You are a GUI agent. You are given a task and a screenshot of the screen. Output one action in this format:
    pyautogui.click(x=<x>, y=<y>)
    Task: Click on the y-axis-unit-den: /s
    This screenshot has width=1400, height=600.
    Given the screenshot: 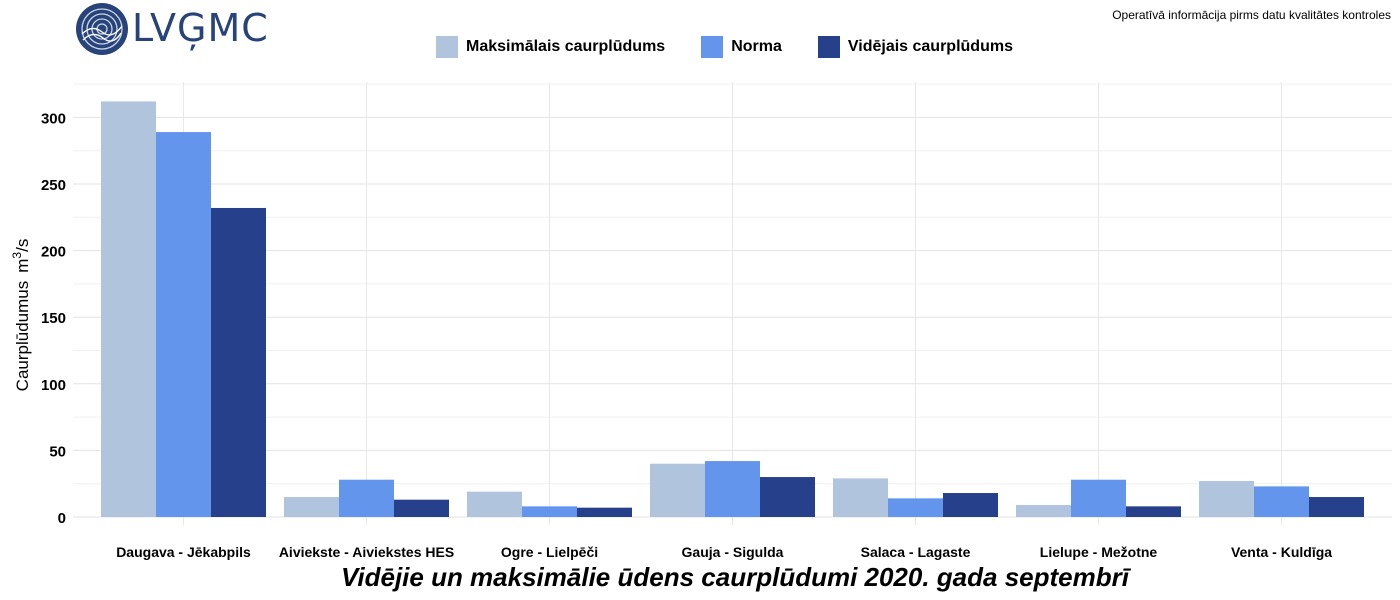 What is the action you would take?
    pyautogui.click(x=22, y=245)
    